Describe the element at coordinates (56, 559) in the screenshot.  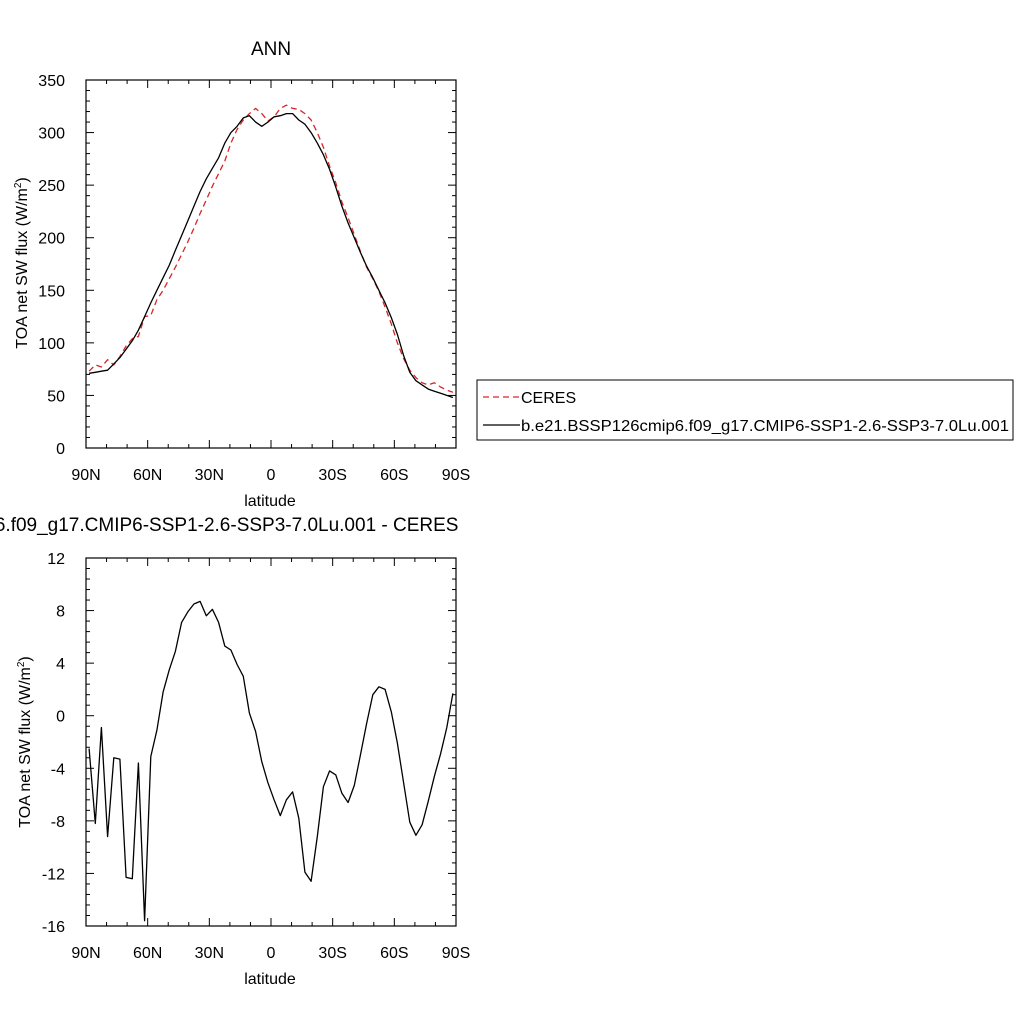
I see `bottom-y-tick-label: 12` at that location.